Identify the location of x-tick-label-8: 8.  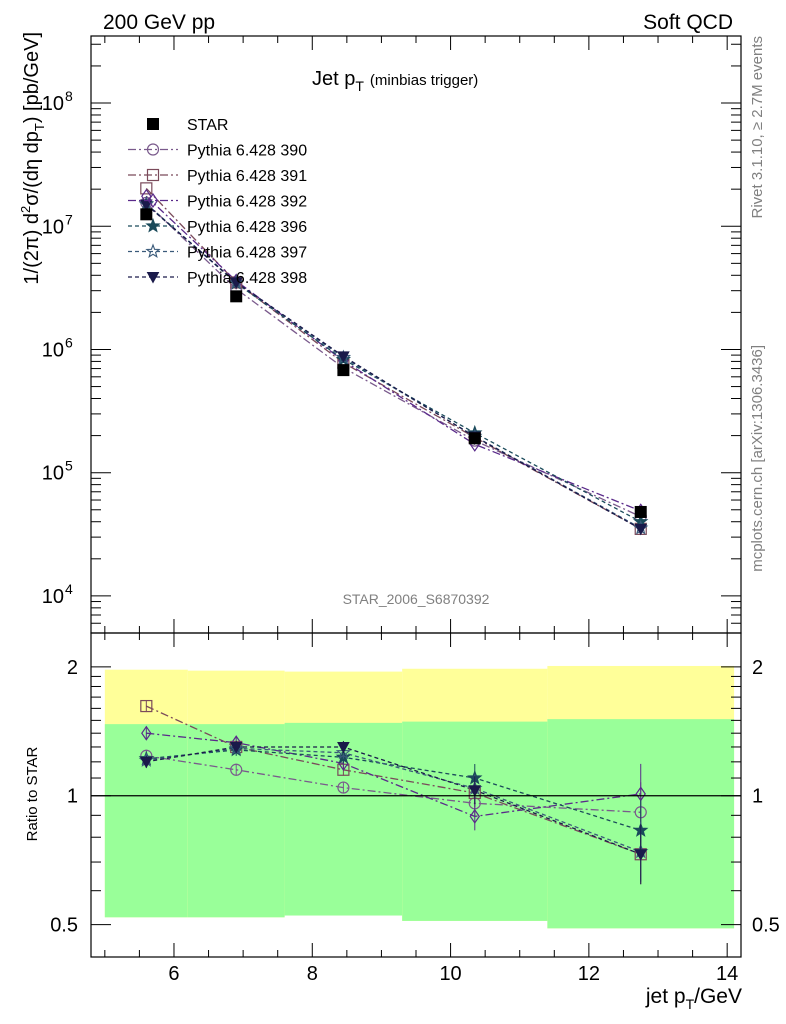
(312, 974).